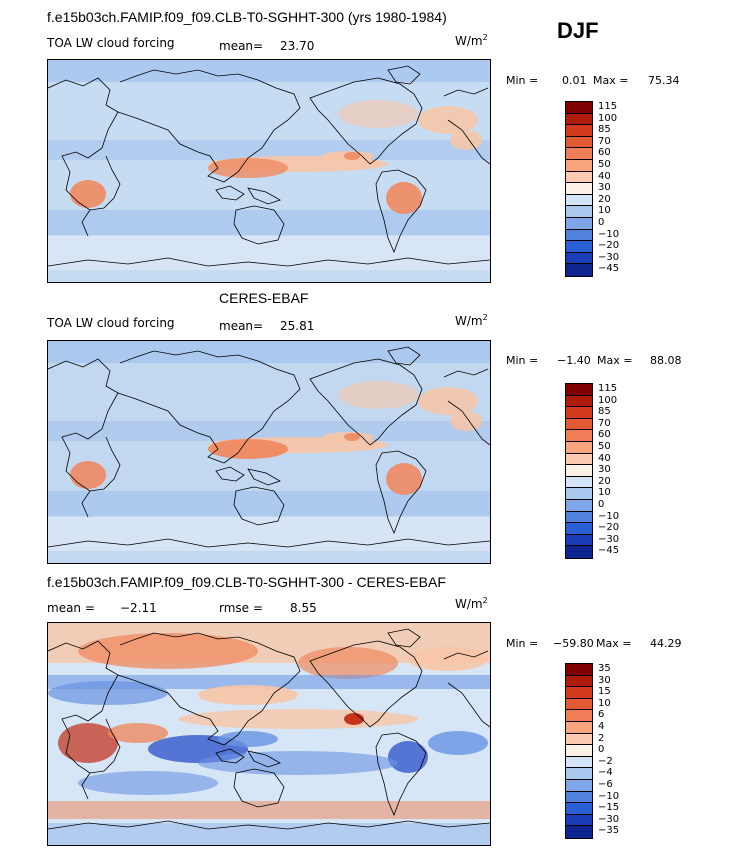 The height and width of the screenshot is (849, 733). What do you see at coordinates (111, 323) in the screenshot?
I see `panel2-variable-label: TOA LW cloud forcing` at bounding box center [111, 323].